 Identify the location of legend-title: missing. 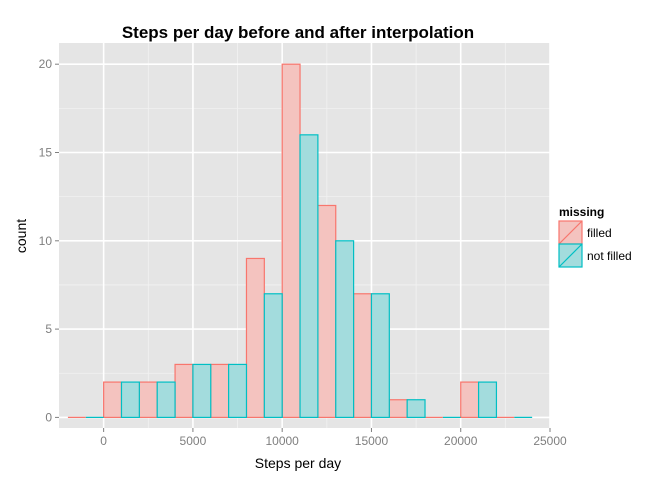
(581, 212).